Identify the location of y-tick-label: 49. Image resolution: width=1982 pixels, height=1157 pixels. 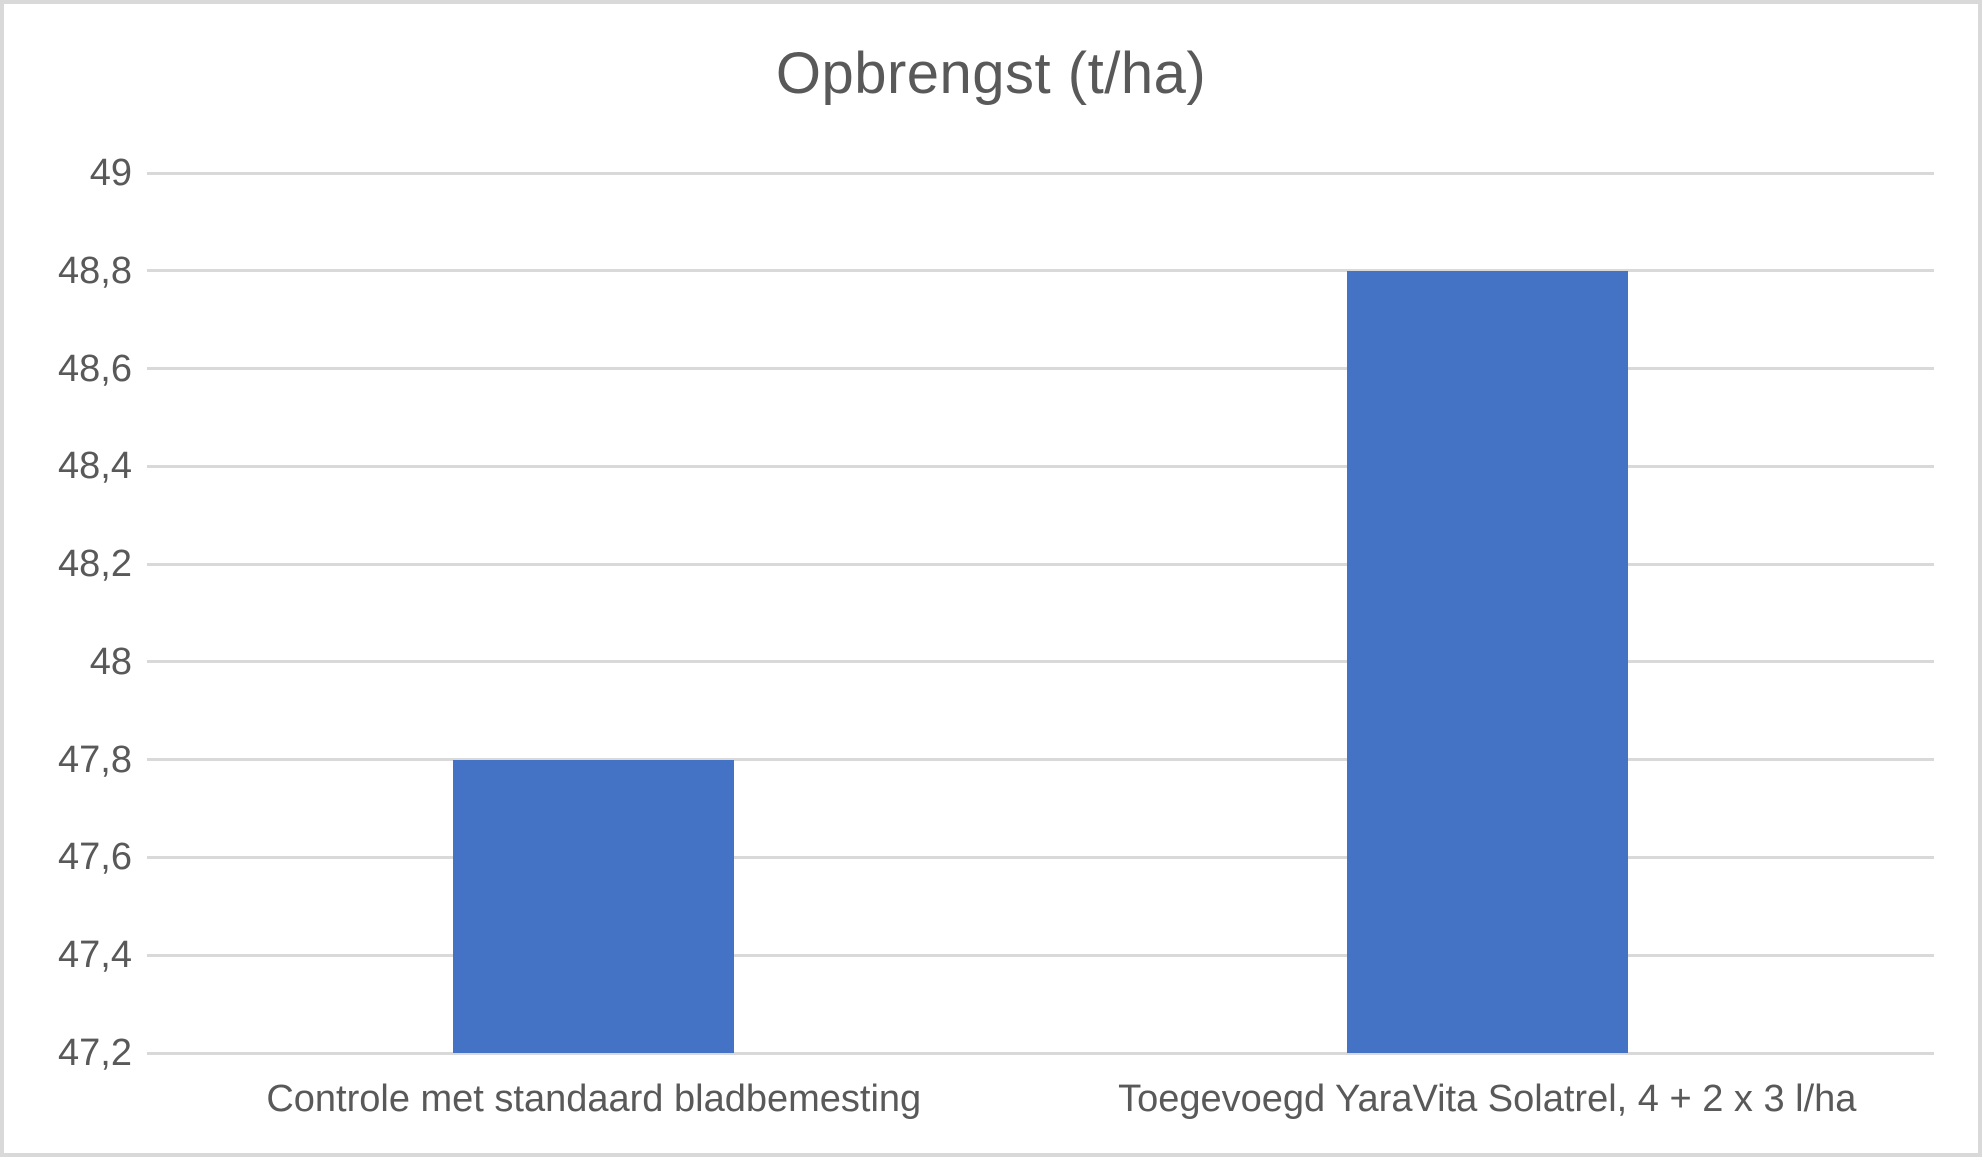
(110, 173).